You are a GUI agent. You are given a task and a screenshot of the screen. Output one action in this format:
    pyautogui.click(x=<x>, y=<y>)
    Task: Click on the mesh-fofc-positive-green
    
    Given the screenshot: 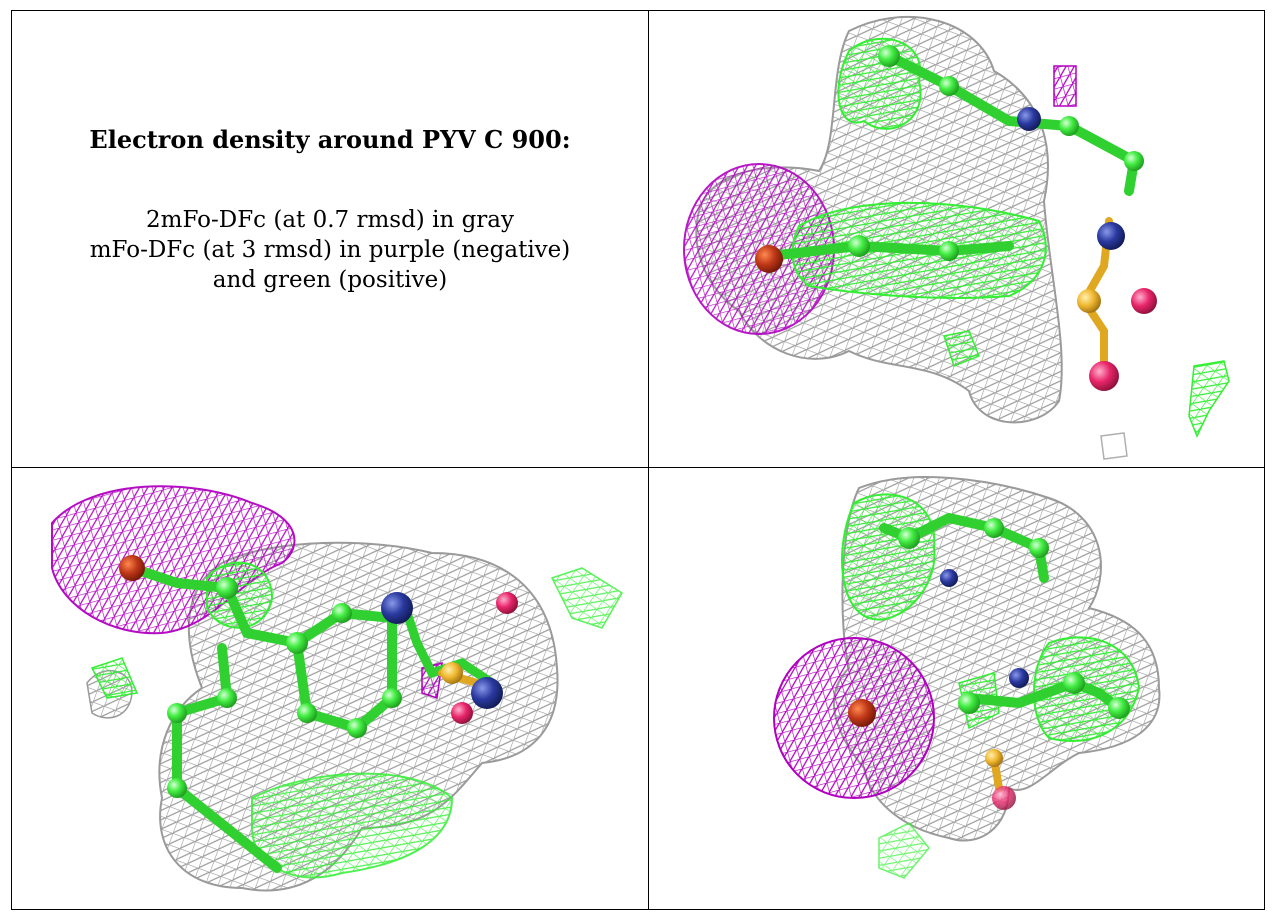 What is the action you would take?
    pyautogui.click(x=357, y=720)
    